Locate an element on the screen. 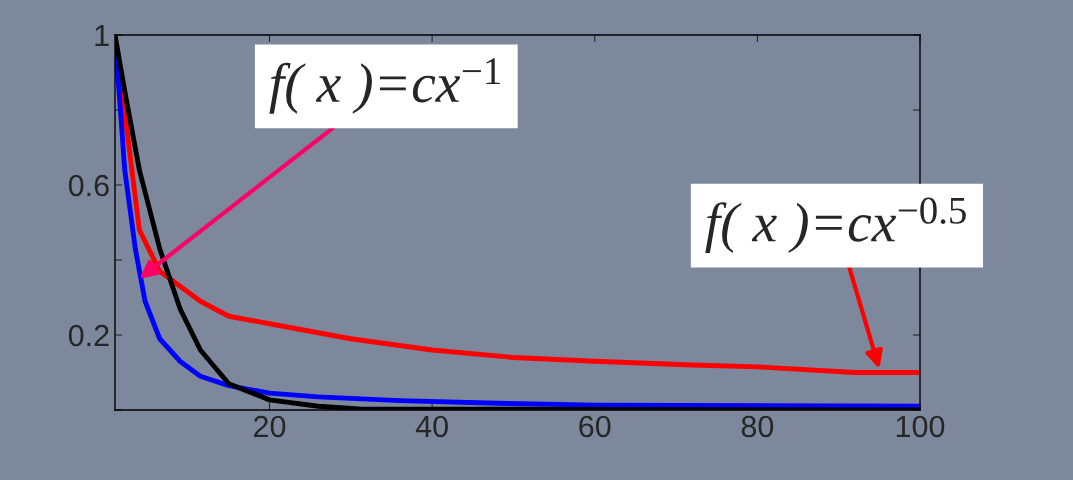 This screenshot has height=480, width=1073. annotation: f( x )=cx$^{−0.5}$ is located at coordinates (835, 225).